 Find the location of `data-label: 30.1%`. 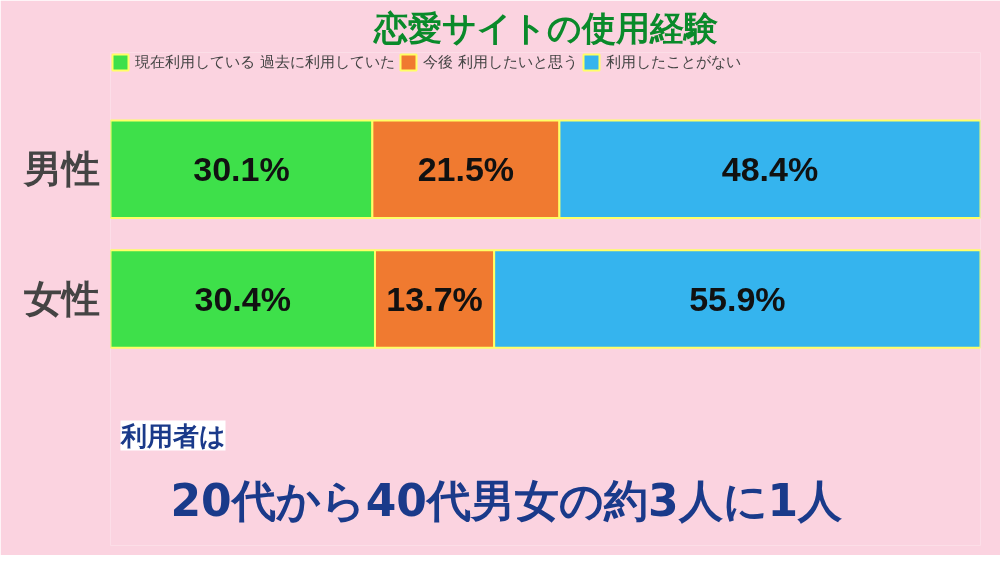

data-label: 30.1% is located at coordinates (241, 169).